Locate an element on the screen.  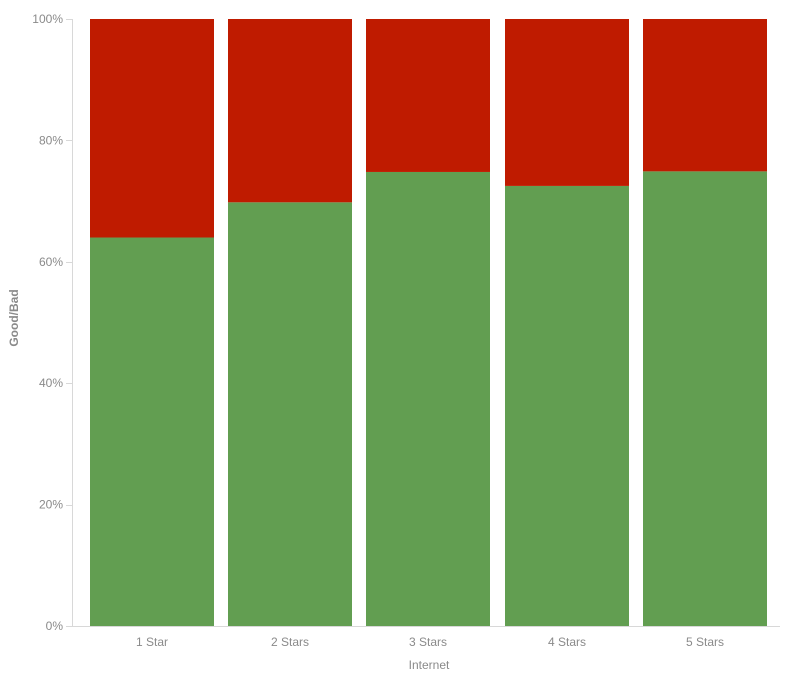
y-tick-label: 80% is located at coordinates (51, 140).